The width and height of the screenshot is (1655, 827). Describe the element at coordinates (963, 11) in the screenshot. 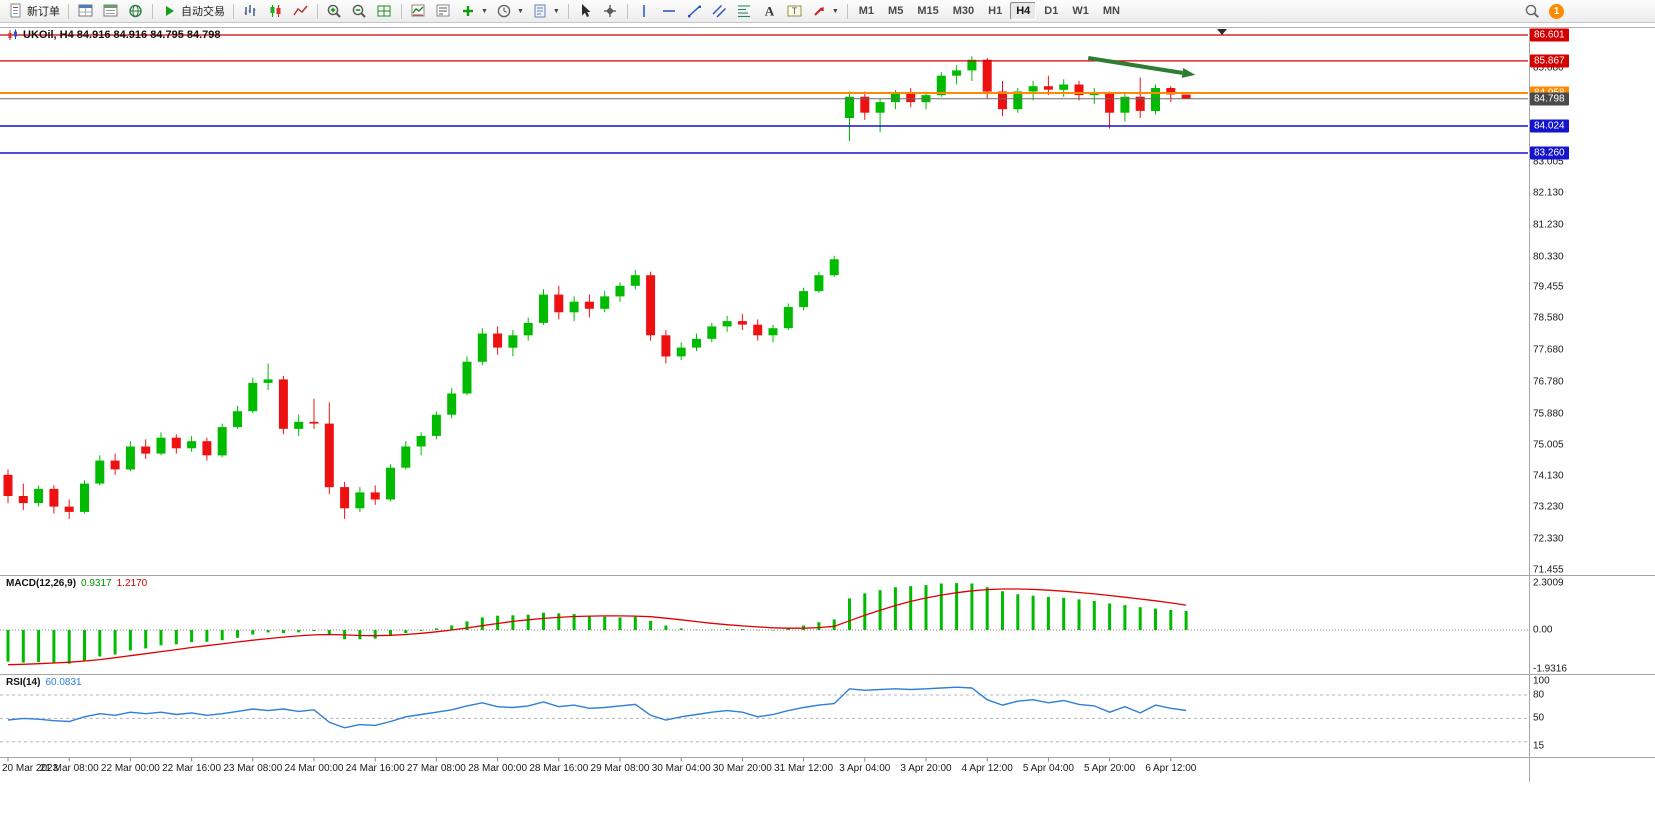

I see `timeframe-m30: M30` at that location.